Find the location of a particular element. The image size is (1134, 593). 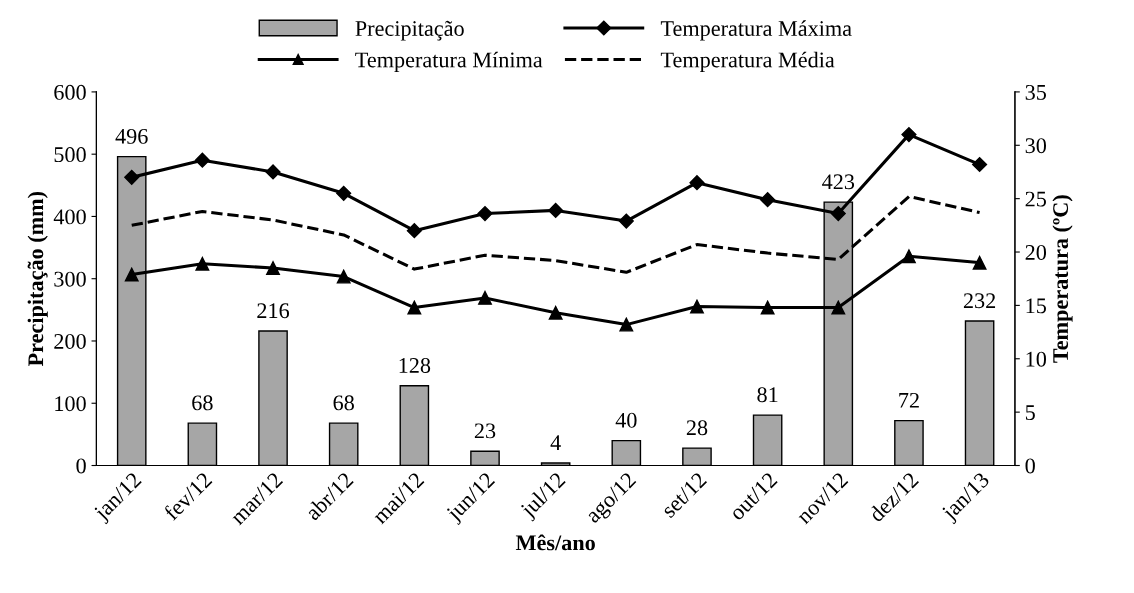

data-label: 496 is located at coordinates (131, 136).